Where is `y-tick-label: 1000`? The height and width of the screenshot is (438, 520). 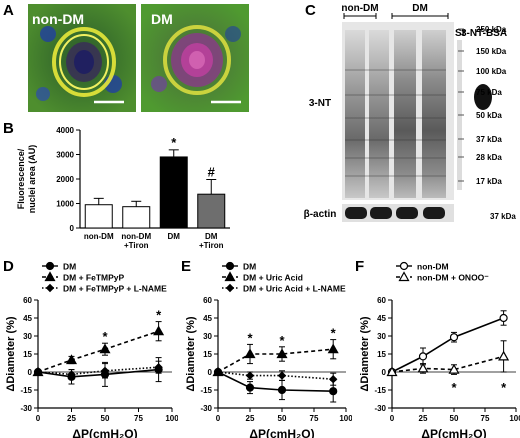 y-tick-label: 1000 is located at coordinates (65, 204).